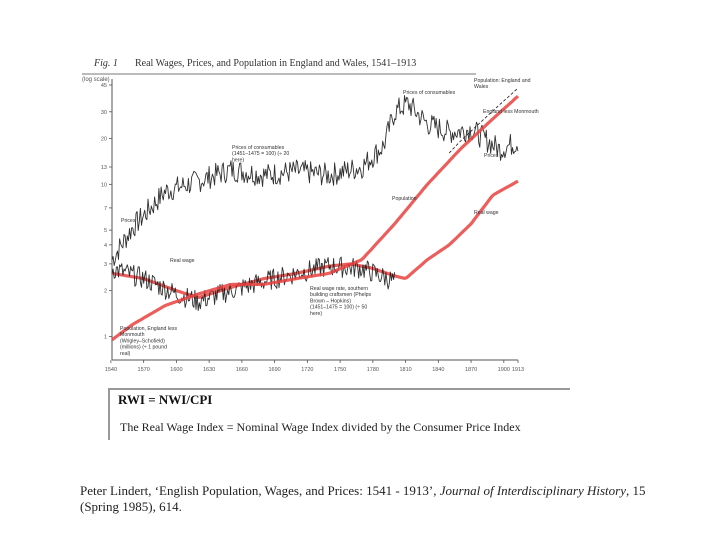 The image size is (720, 540). What do you see at coordinates (209, 370) in the screenshot?
I see `x-tick-label: 1630` at bounding box center [209, 370].